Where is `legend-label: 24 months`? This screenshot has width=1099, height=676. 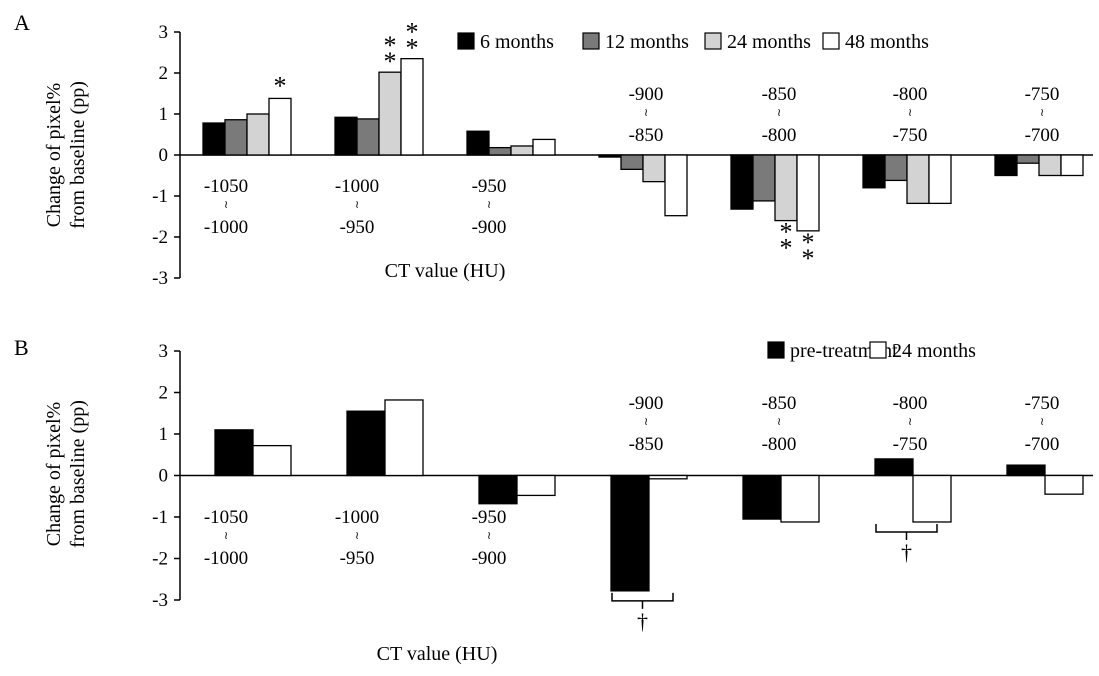 legend-label: 24 months is located at coordinates (934, 351).